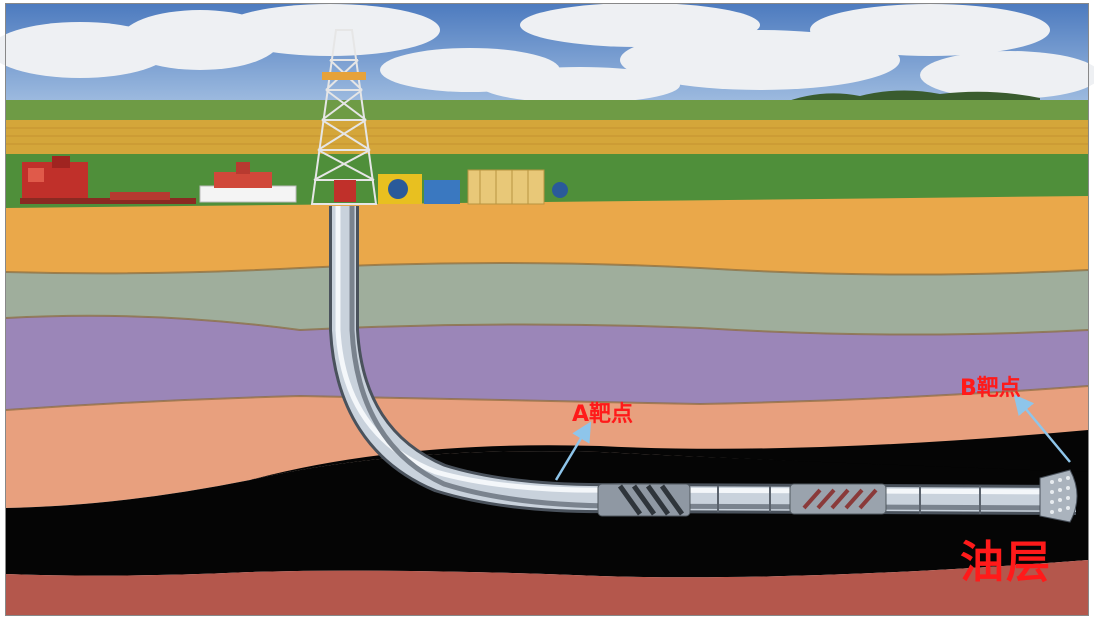 The image size is (1094, 619). I want to click on drilling-rig-icon, so click(344, 117).